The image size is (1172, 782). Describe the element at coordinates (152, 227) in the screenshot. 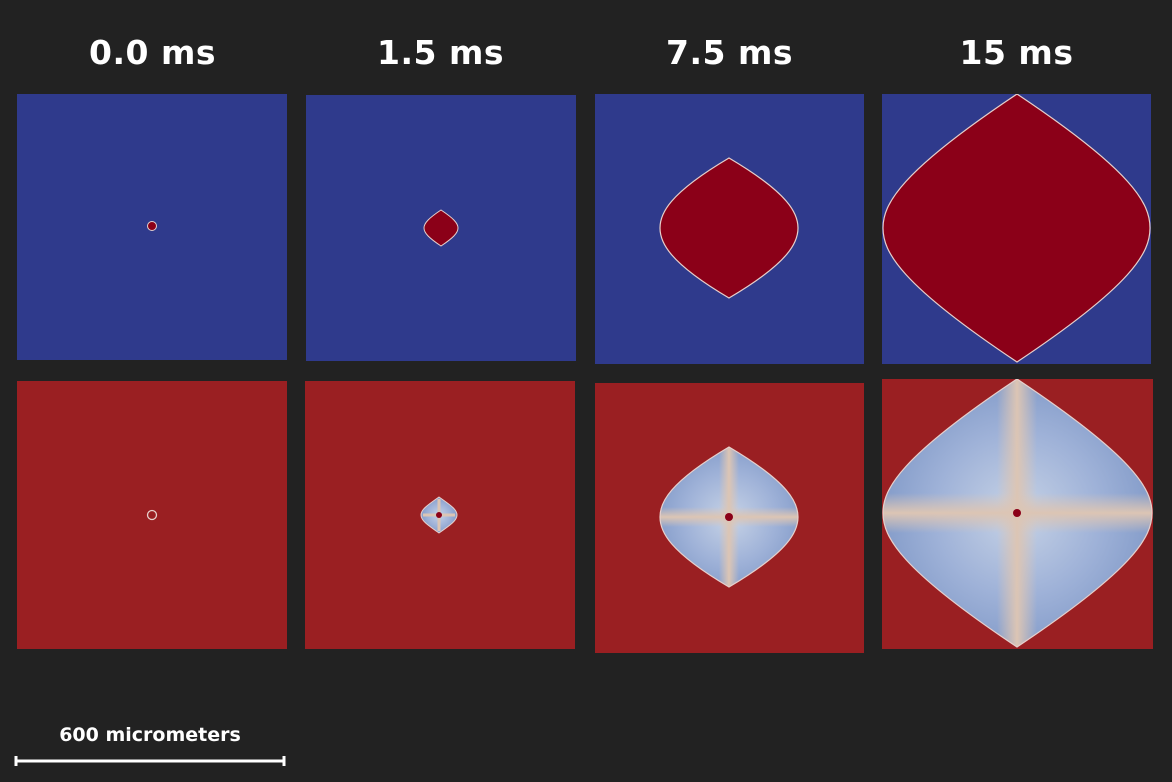

I see `top-panel-0ms` at that location.